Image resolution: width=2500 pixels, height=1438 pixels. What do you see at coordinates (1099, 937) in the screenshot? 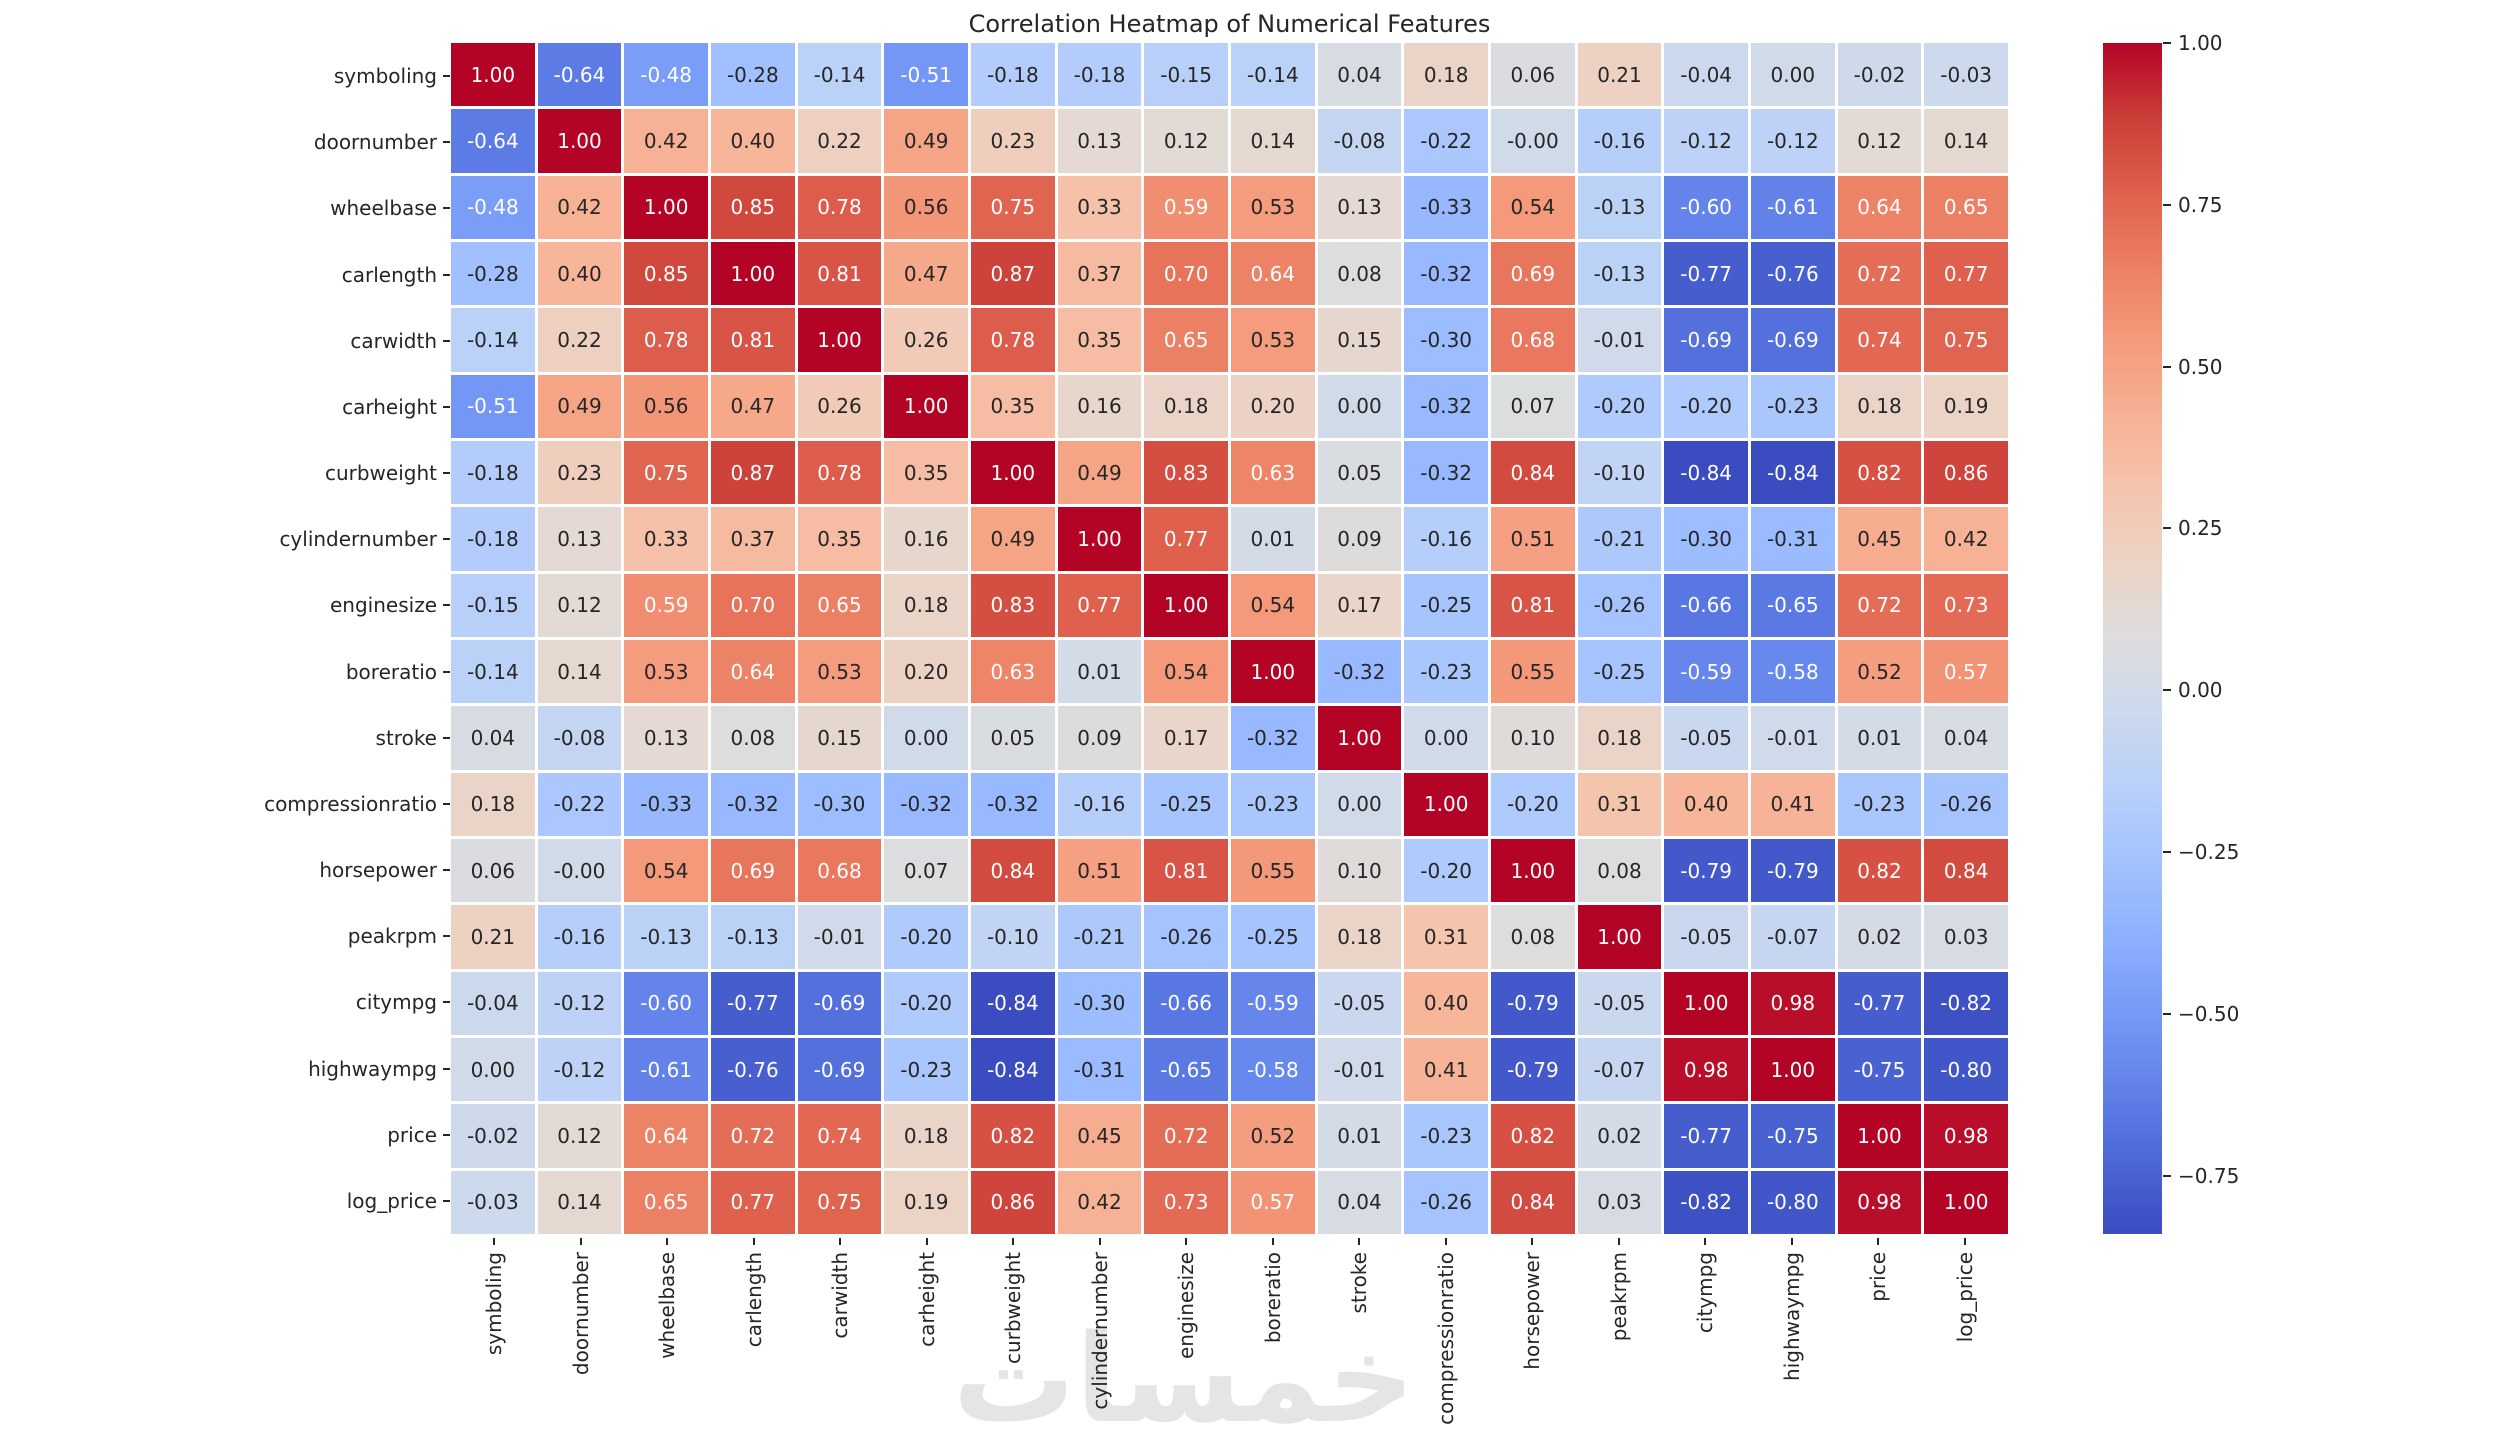
I see `heatmap-cell: -0.21` at bounding box center [1099, 937].